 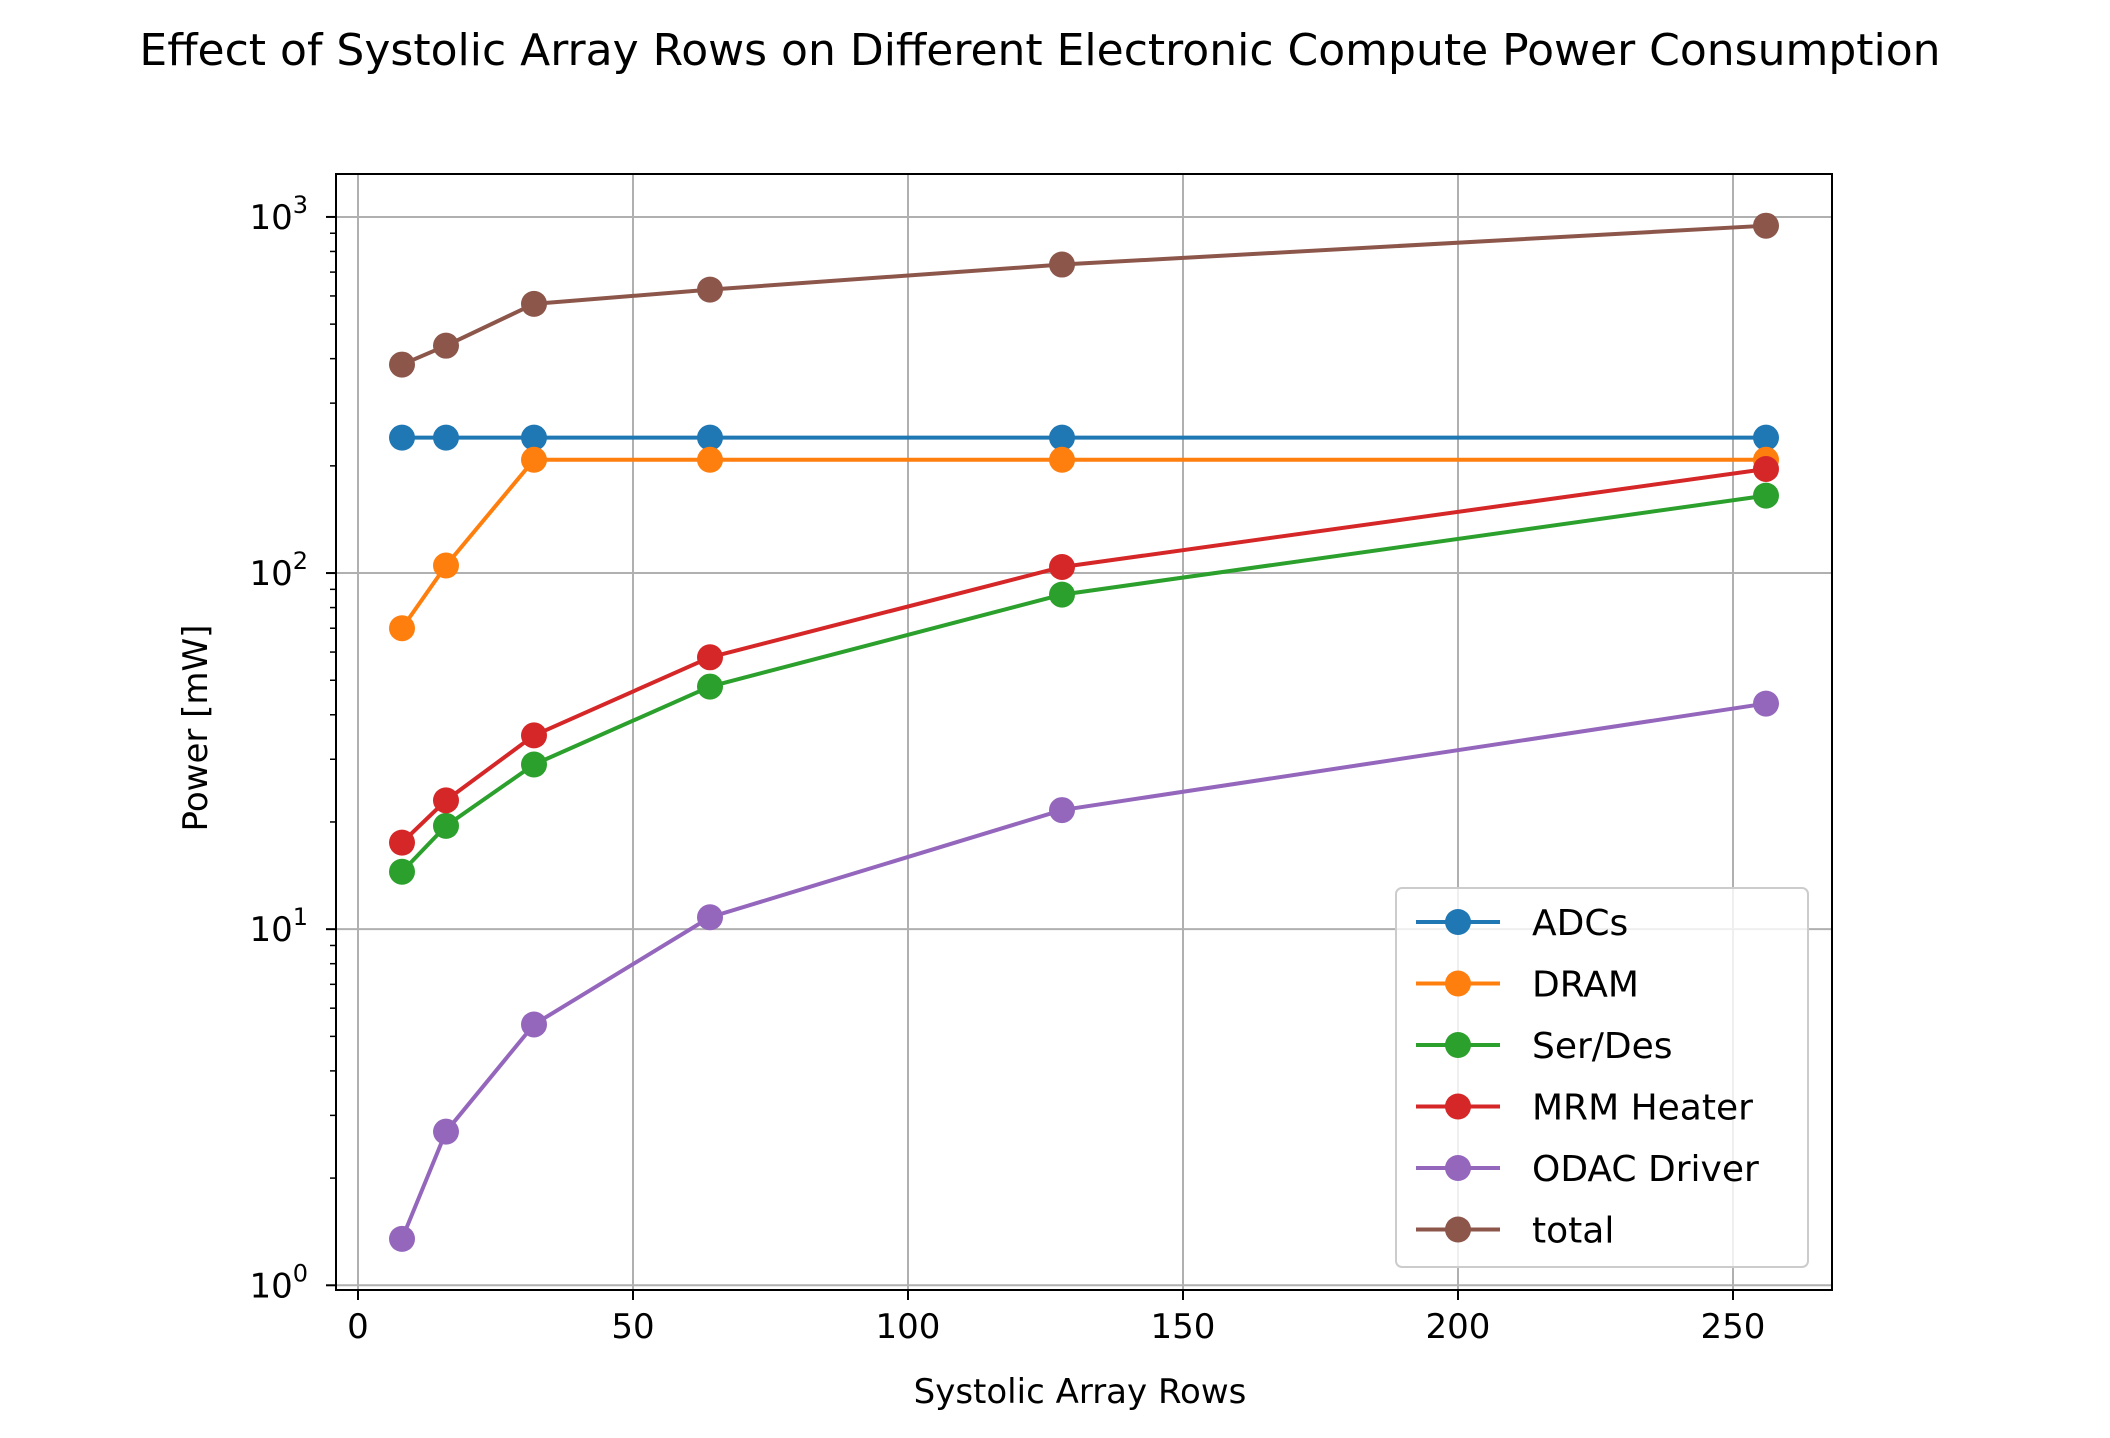 What do you see at coordinates (1515, 1231) in the screenshot?
I see `legend-item: total` at bounding box center [1515, 1231].